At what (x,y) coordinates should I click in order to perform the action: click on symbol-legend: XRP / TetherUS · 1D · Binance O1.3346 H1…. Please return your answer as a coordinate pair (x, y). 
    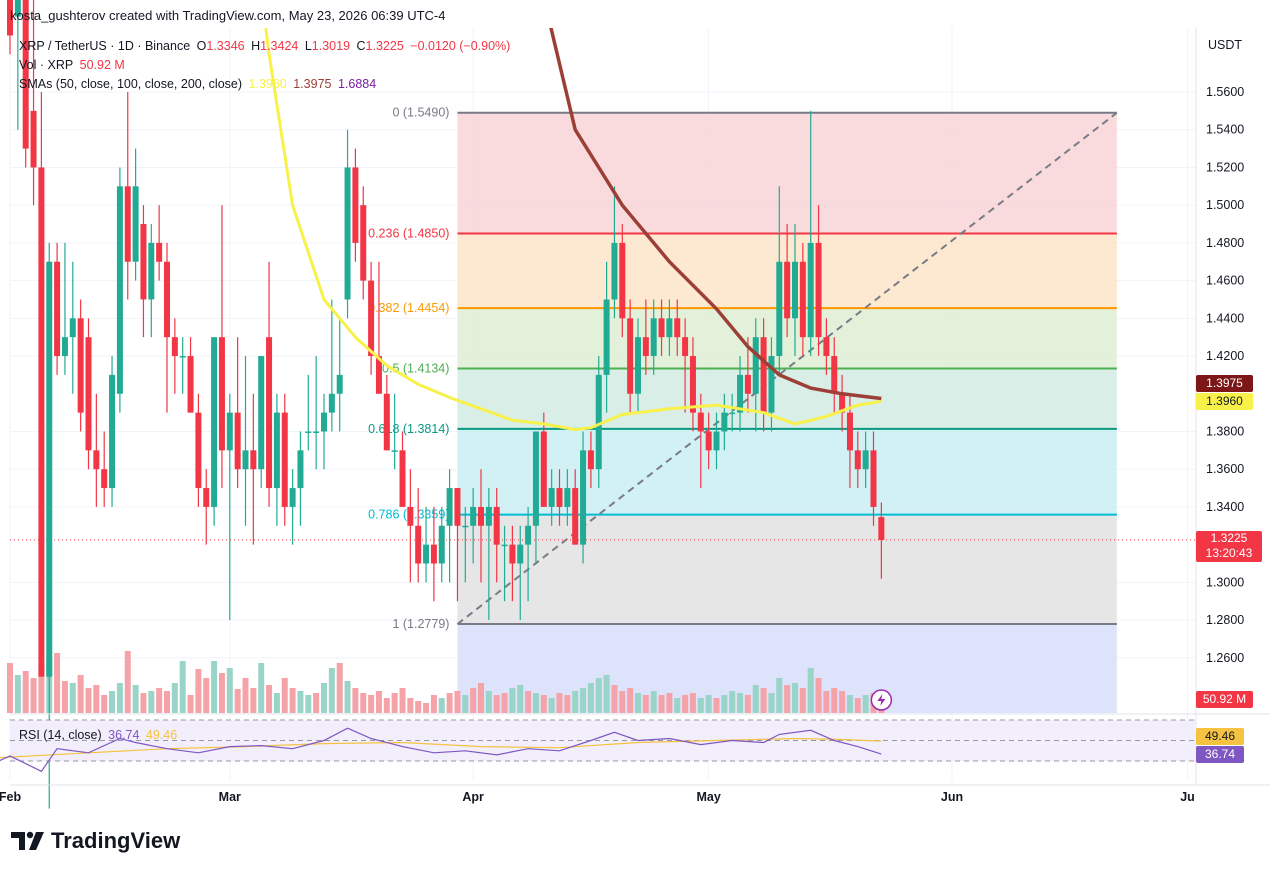
    Looking at the image, I should click on (266, 46).